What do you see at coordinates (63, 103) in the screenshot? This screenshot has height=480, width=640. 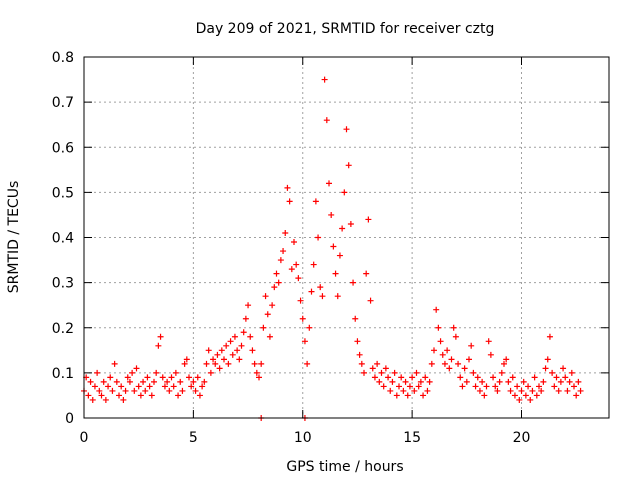 I see `y-tick-label: 0.7` at bounding box center [63, 103].